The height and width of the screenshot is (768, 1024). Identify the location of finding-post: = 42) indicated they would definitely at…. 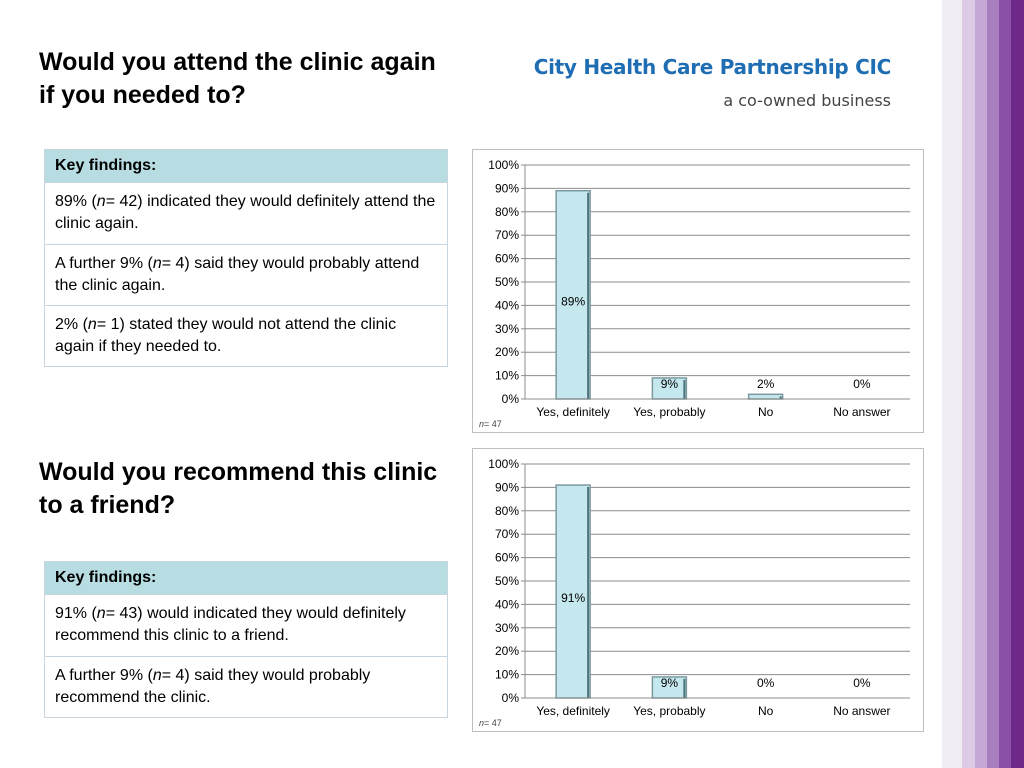
(245, 212).